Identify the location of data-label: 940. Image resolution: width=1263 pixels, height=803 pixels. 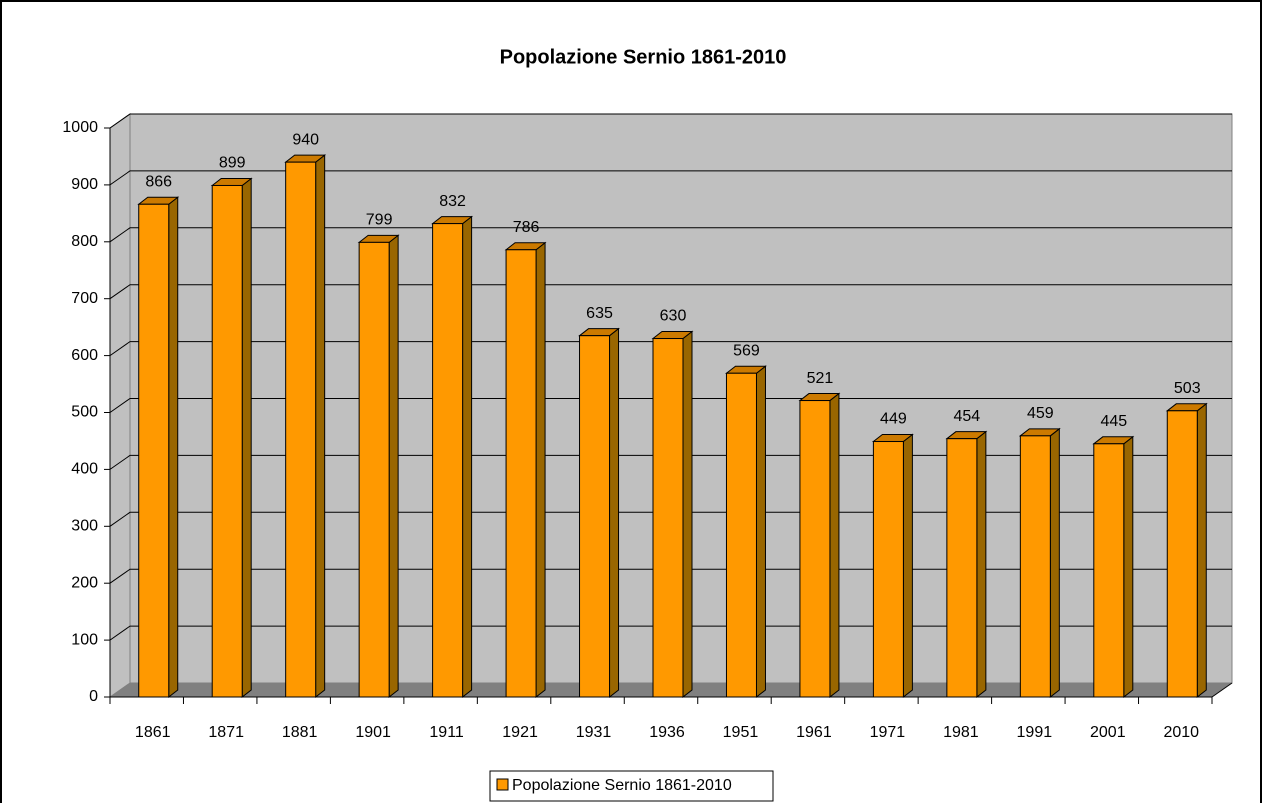
(305, 139).